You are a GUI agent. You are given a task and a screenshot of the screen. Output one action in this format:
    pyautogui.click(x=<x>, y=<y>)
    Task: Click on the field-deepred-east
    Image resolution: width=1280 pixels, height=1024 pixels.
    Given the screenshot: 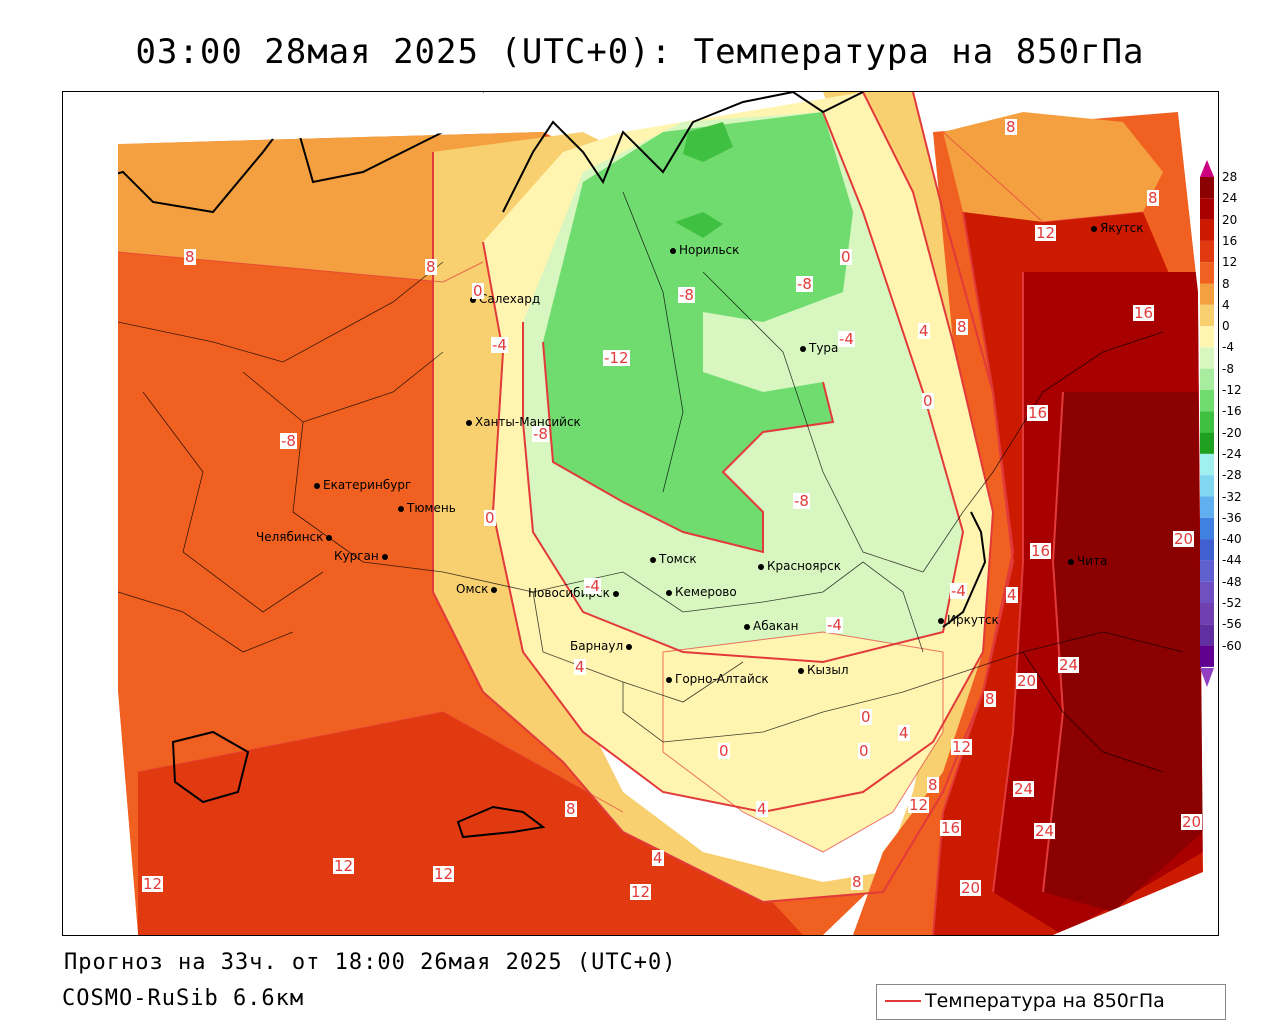 What is the action you would take?
    pyautogui.click(x=1123, y=652)
    